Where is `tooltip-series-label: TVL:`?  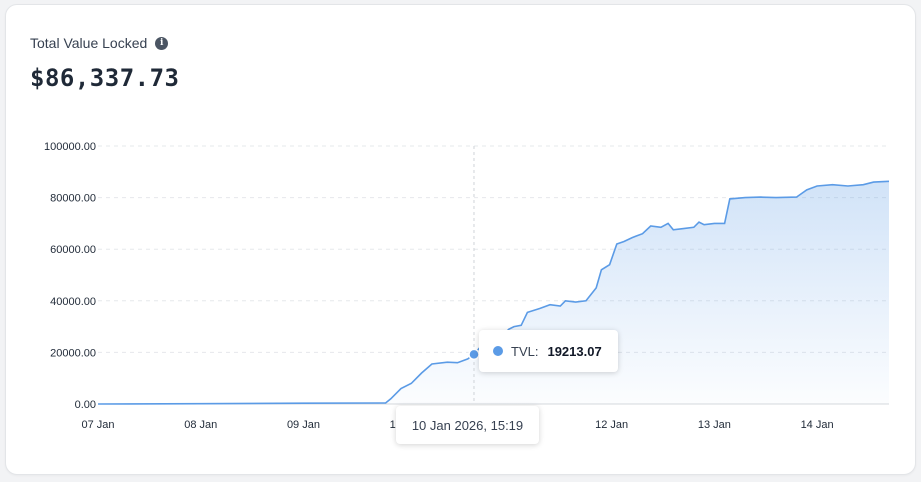
tooltip-series-label: TVL: is located at coordinates (525, 351).